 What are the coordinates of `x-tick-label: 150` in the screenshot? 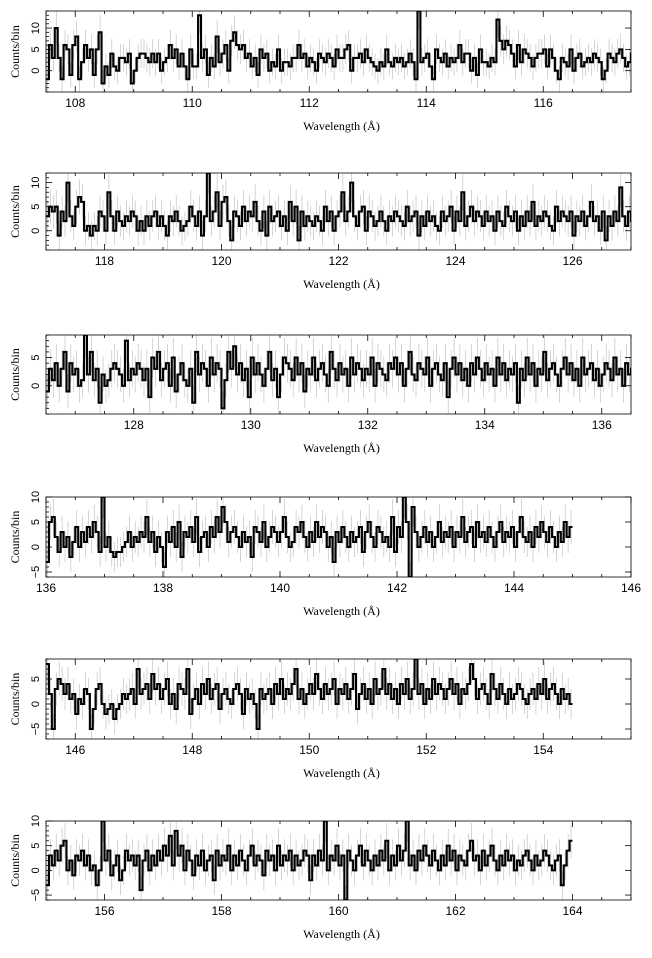 It's located at (309, 750).